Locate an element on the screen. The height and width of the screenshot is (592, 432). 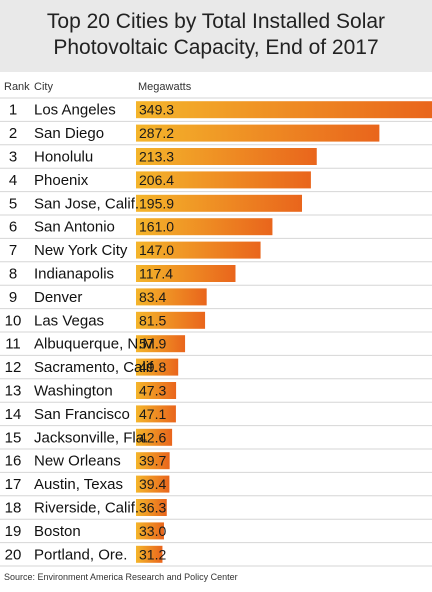
city-label: Austin, Texas is located at coordinates (78, 484).